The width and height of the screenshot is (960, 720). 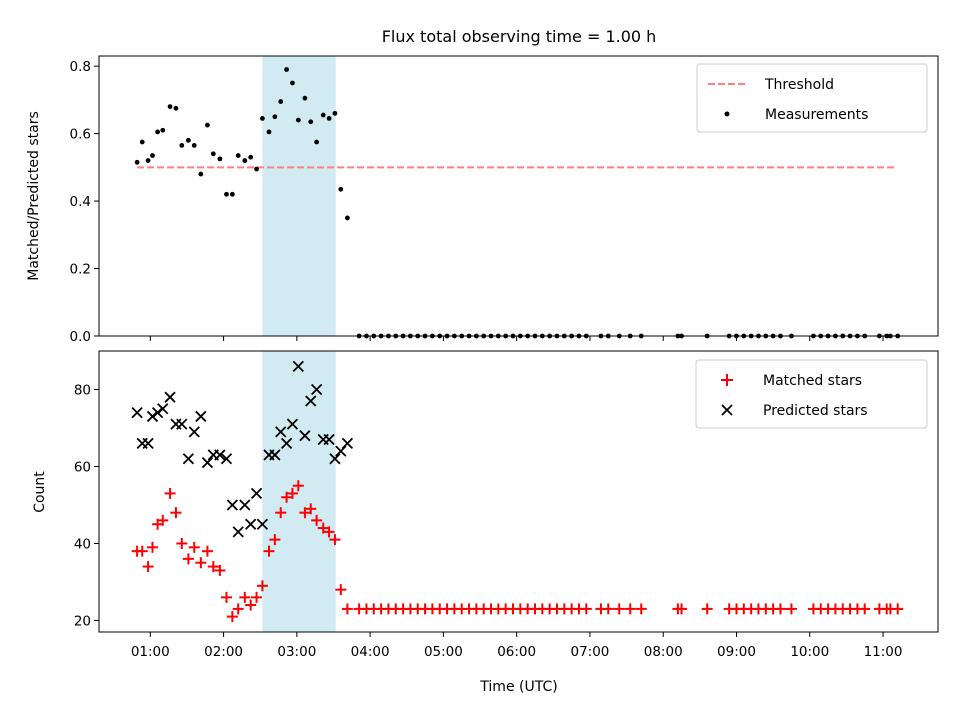 What do you see at coordinates (82, 621) in the screenshot?
I see `bottom-ytick-label: 20` at bounding box center [82, 621].